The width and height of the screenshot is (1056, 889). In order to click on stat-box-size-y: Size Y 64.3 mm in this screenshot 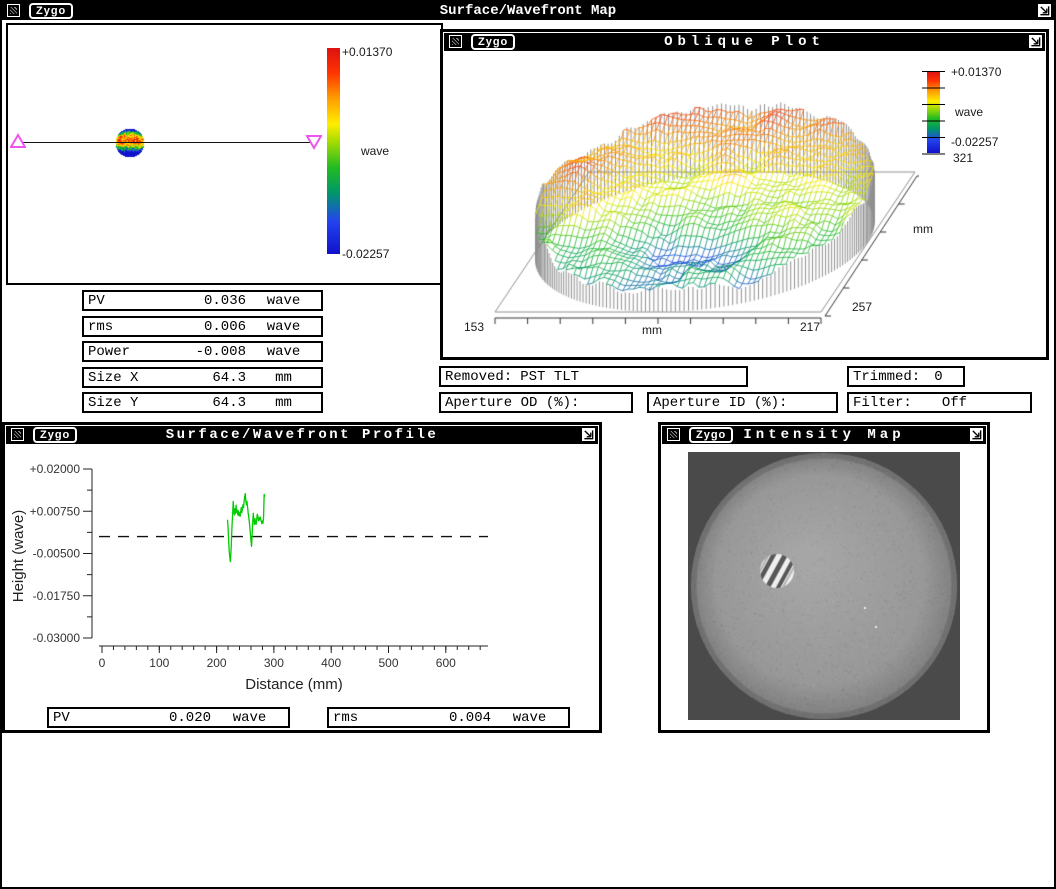, I will do `click(202, 402)`.